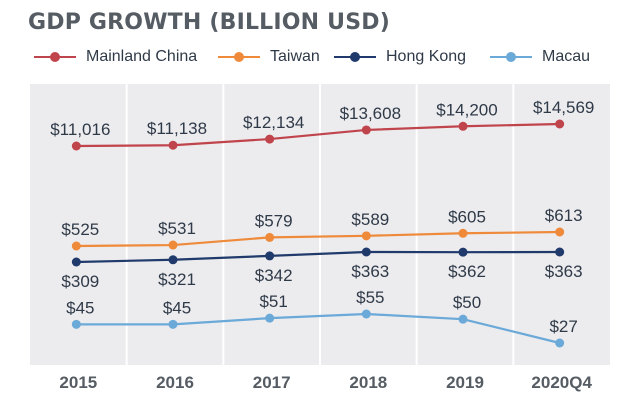 The height and width of the screenshot is (405, 640). What do you see at coordinates (318, 239) in the screenshot?
I see `series-line-taiwan` at bounding box center [318, 239].